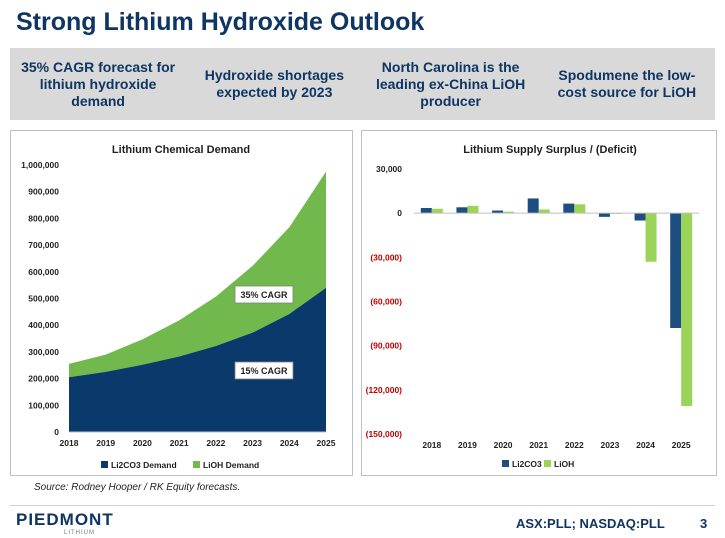 The image size is (725, 538). What do you see at coordinates (197, 359) in the screenshot?
I see `series-area-li2co3-demand` at bounding box center [197, 359].